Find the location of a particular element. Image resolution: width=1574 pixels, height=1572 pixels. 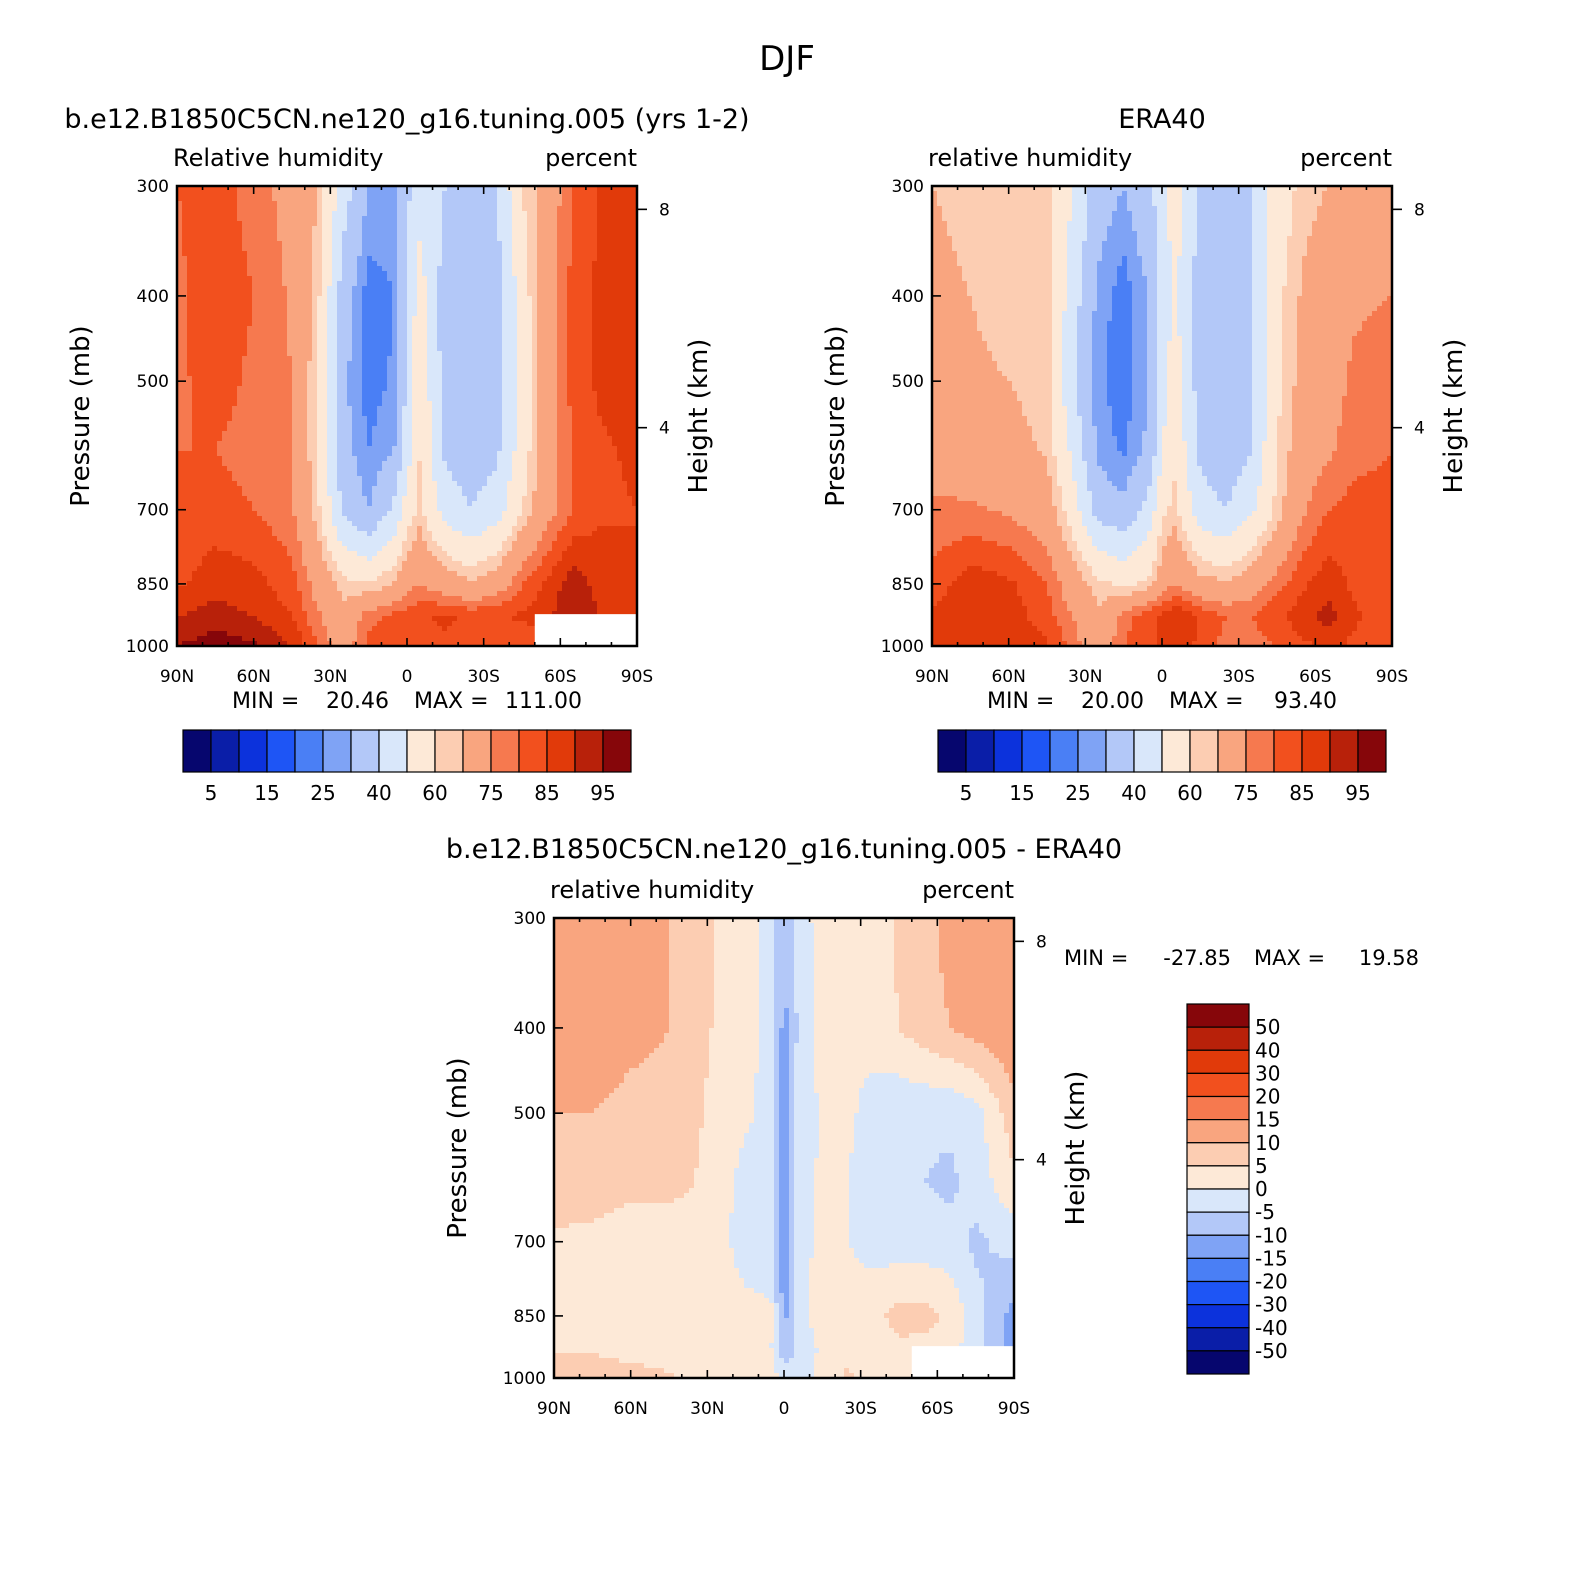

stats-min-value: 20.00 is located at coordinates (1112, 701).